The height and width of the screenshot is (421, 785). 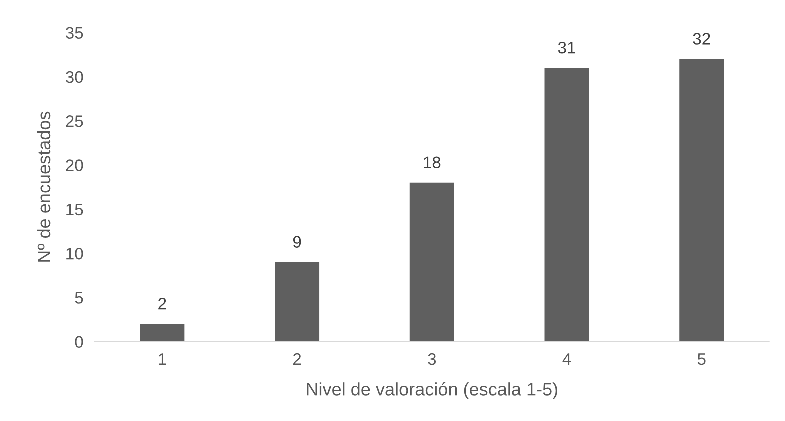 I want to click on x-tick-label: 2, so click(x=297, y=359).